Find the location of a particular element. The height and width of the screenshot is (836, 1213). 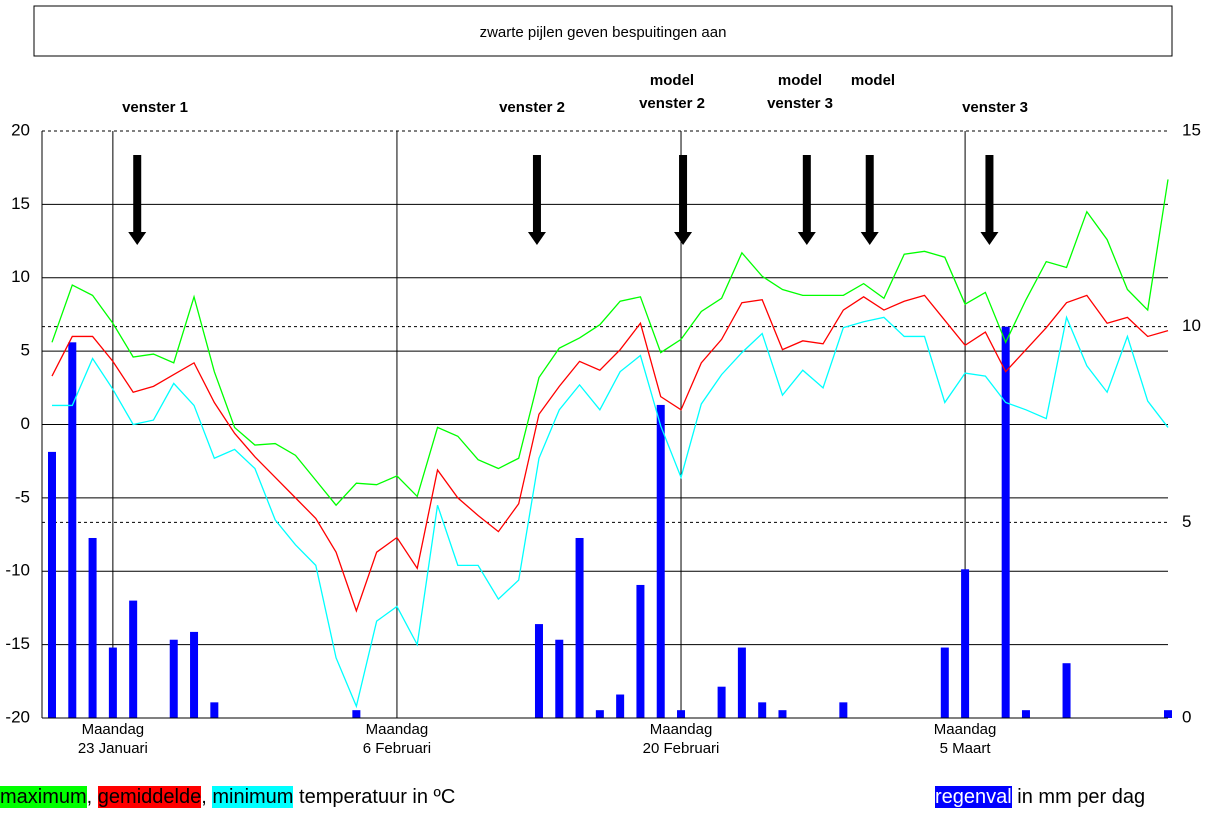

y2-tick-label: 10 is located at coordinates (1191, 325).